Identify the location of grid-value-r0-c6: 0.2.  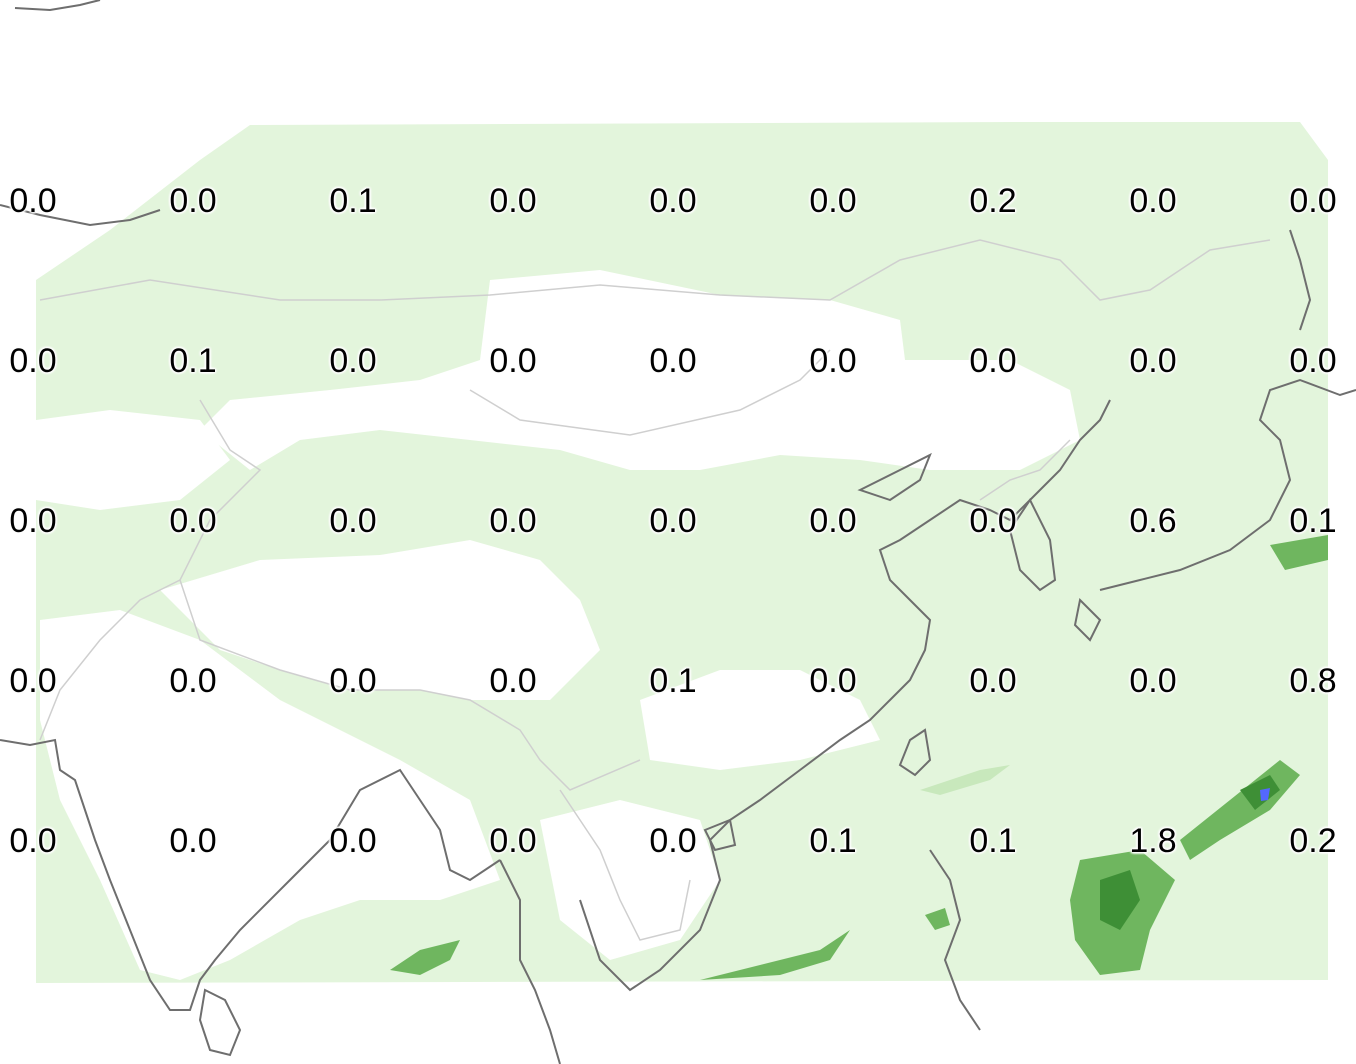
(993, 201).